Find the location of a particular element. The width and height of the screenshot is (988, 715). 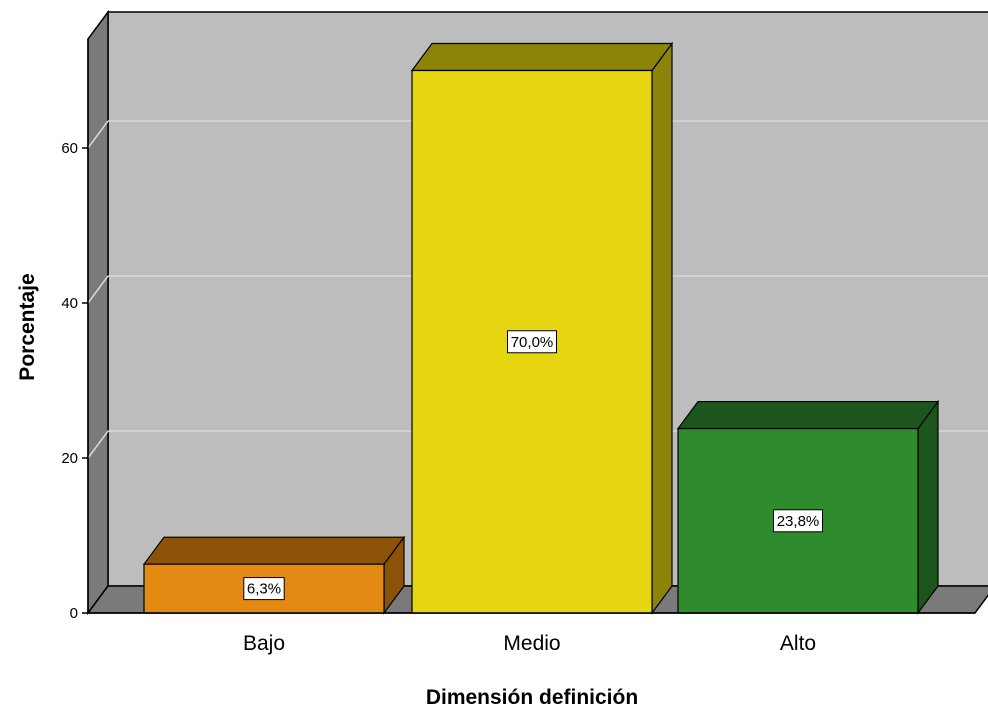

x-tick-label: Bajo is located at coordinates (264, 643).